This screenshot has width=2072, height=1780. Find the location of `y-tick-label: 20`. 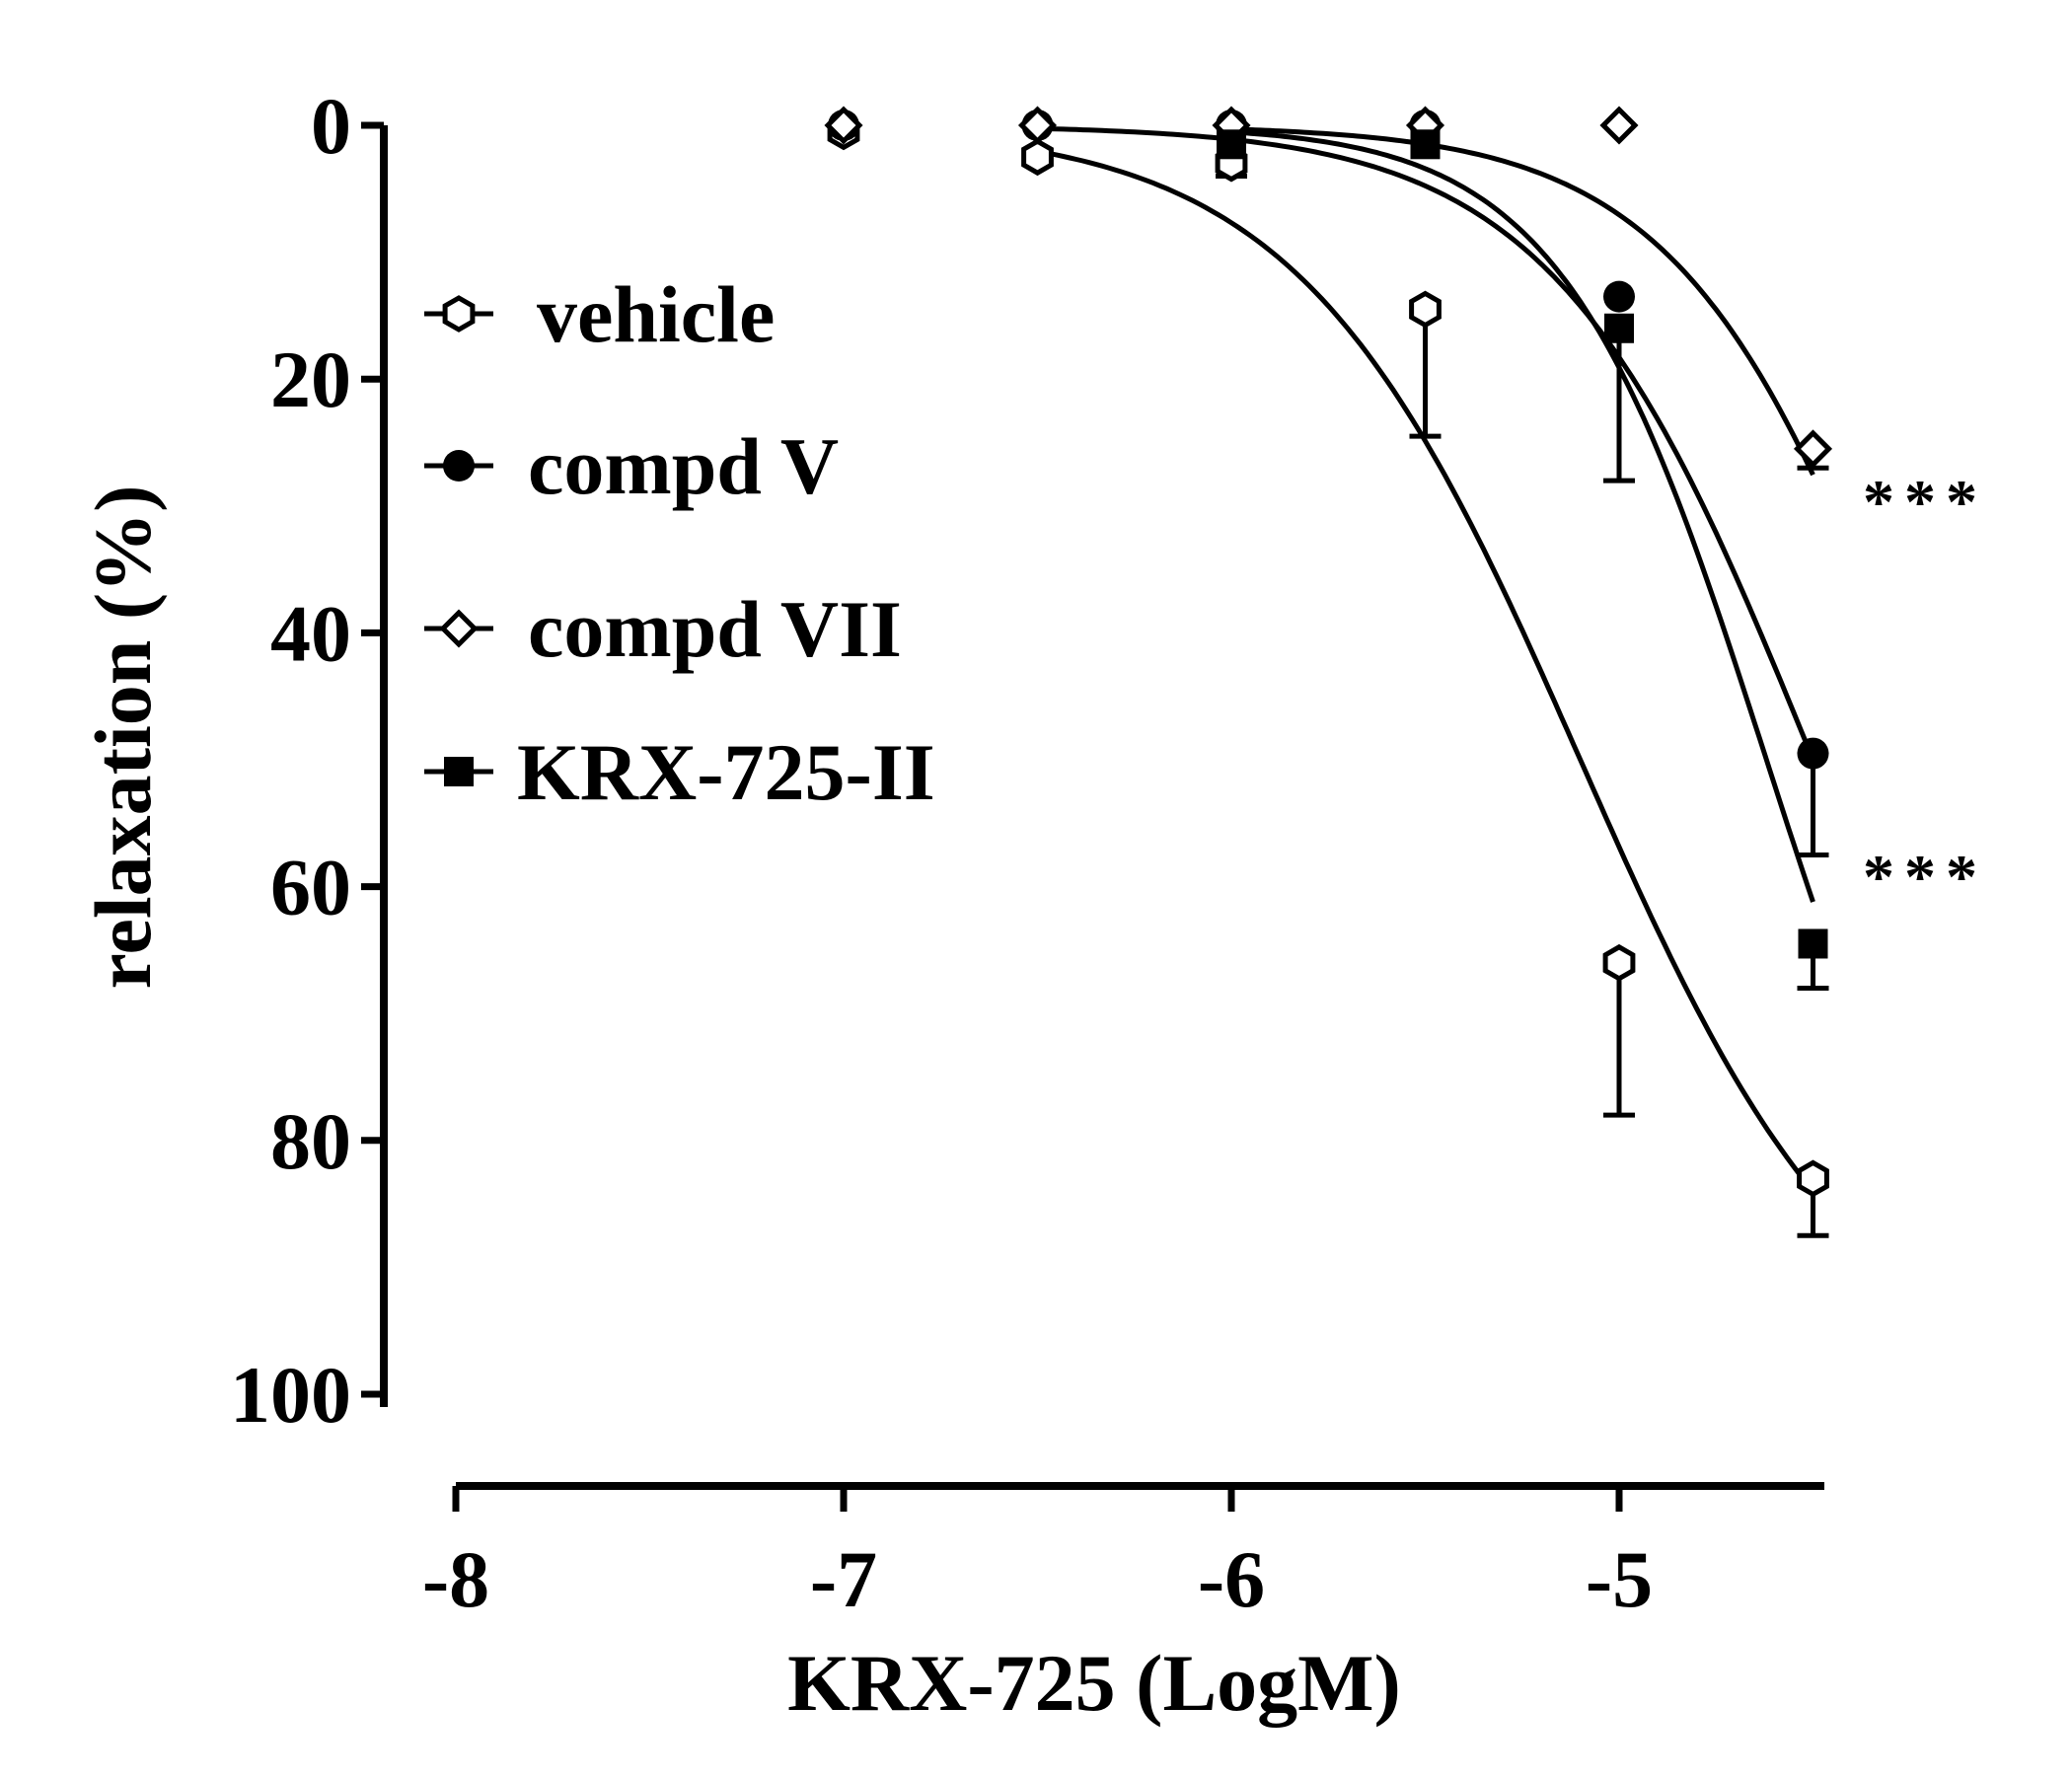

y-tick-label: 20 is located at coordinates (311, 379).